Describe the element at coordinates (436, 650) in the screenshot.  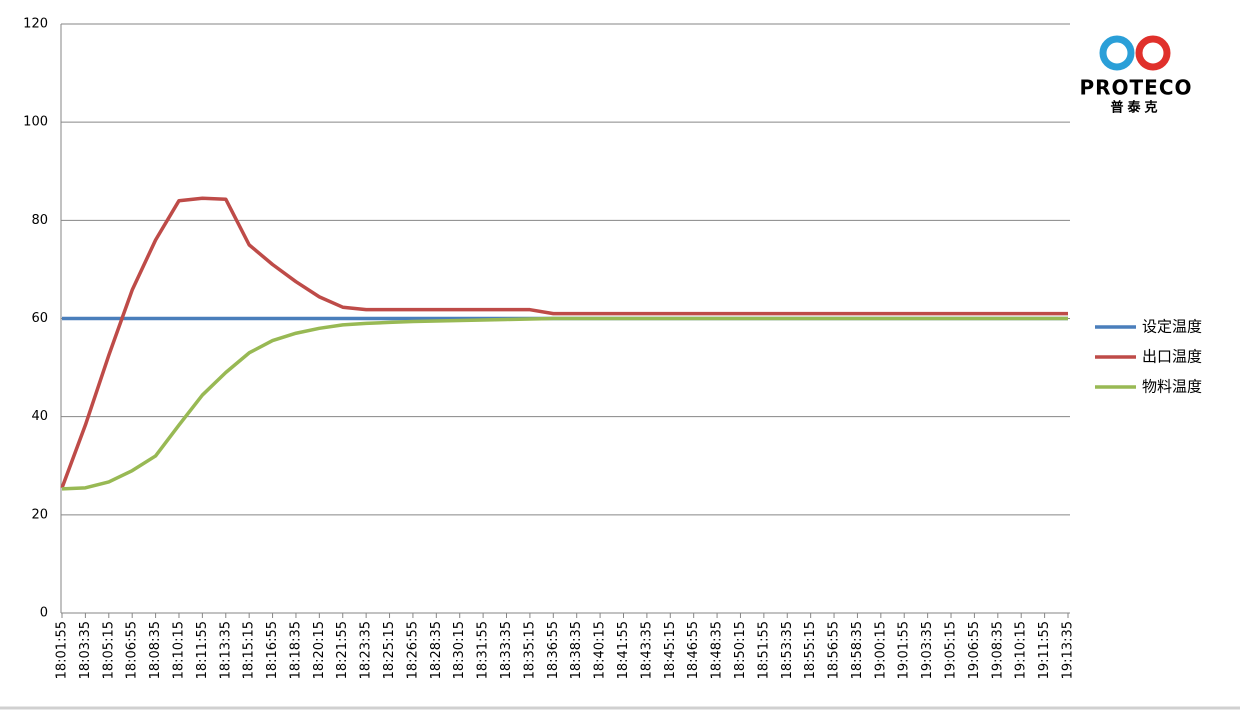
I see `x-tick-label: 18:28:35` at that location.